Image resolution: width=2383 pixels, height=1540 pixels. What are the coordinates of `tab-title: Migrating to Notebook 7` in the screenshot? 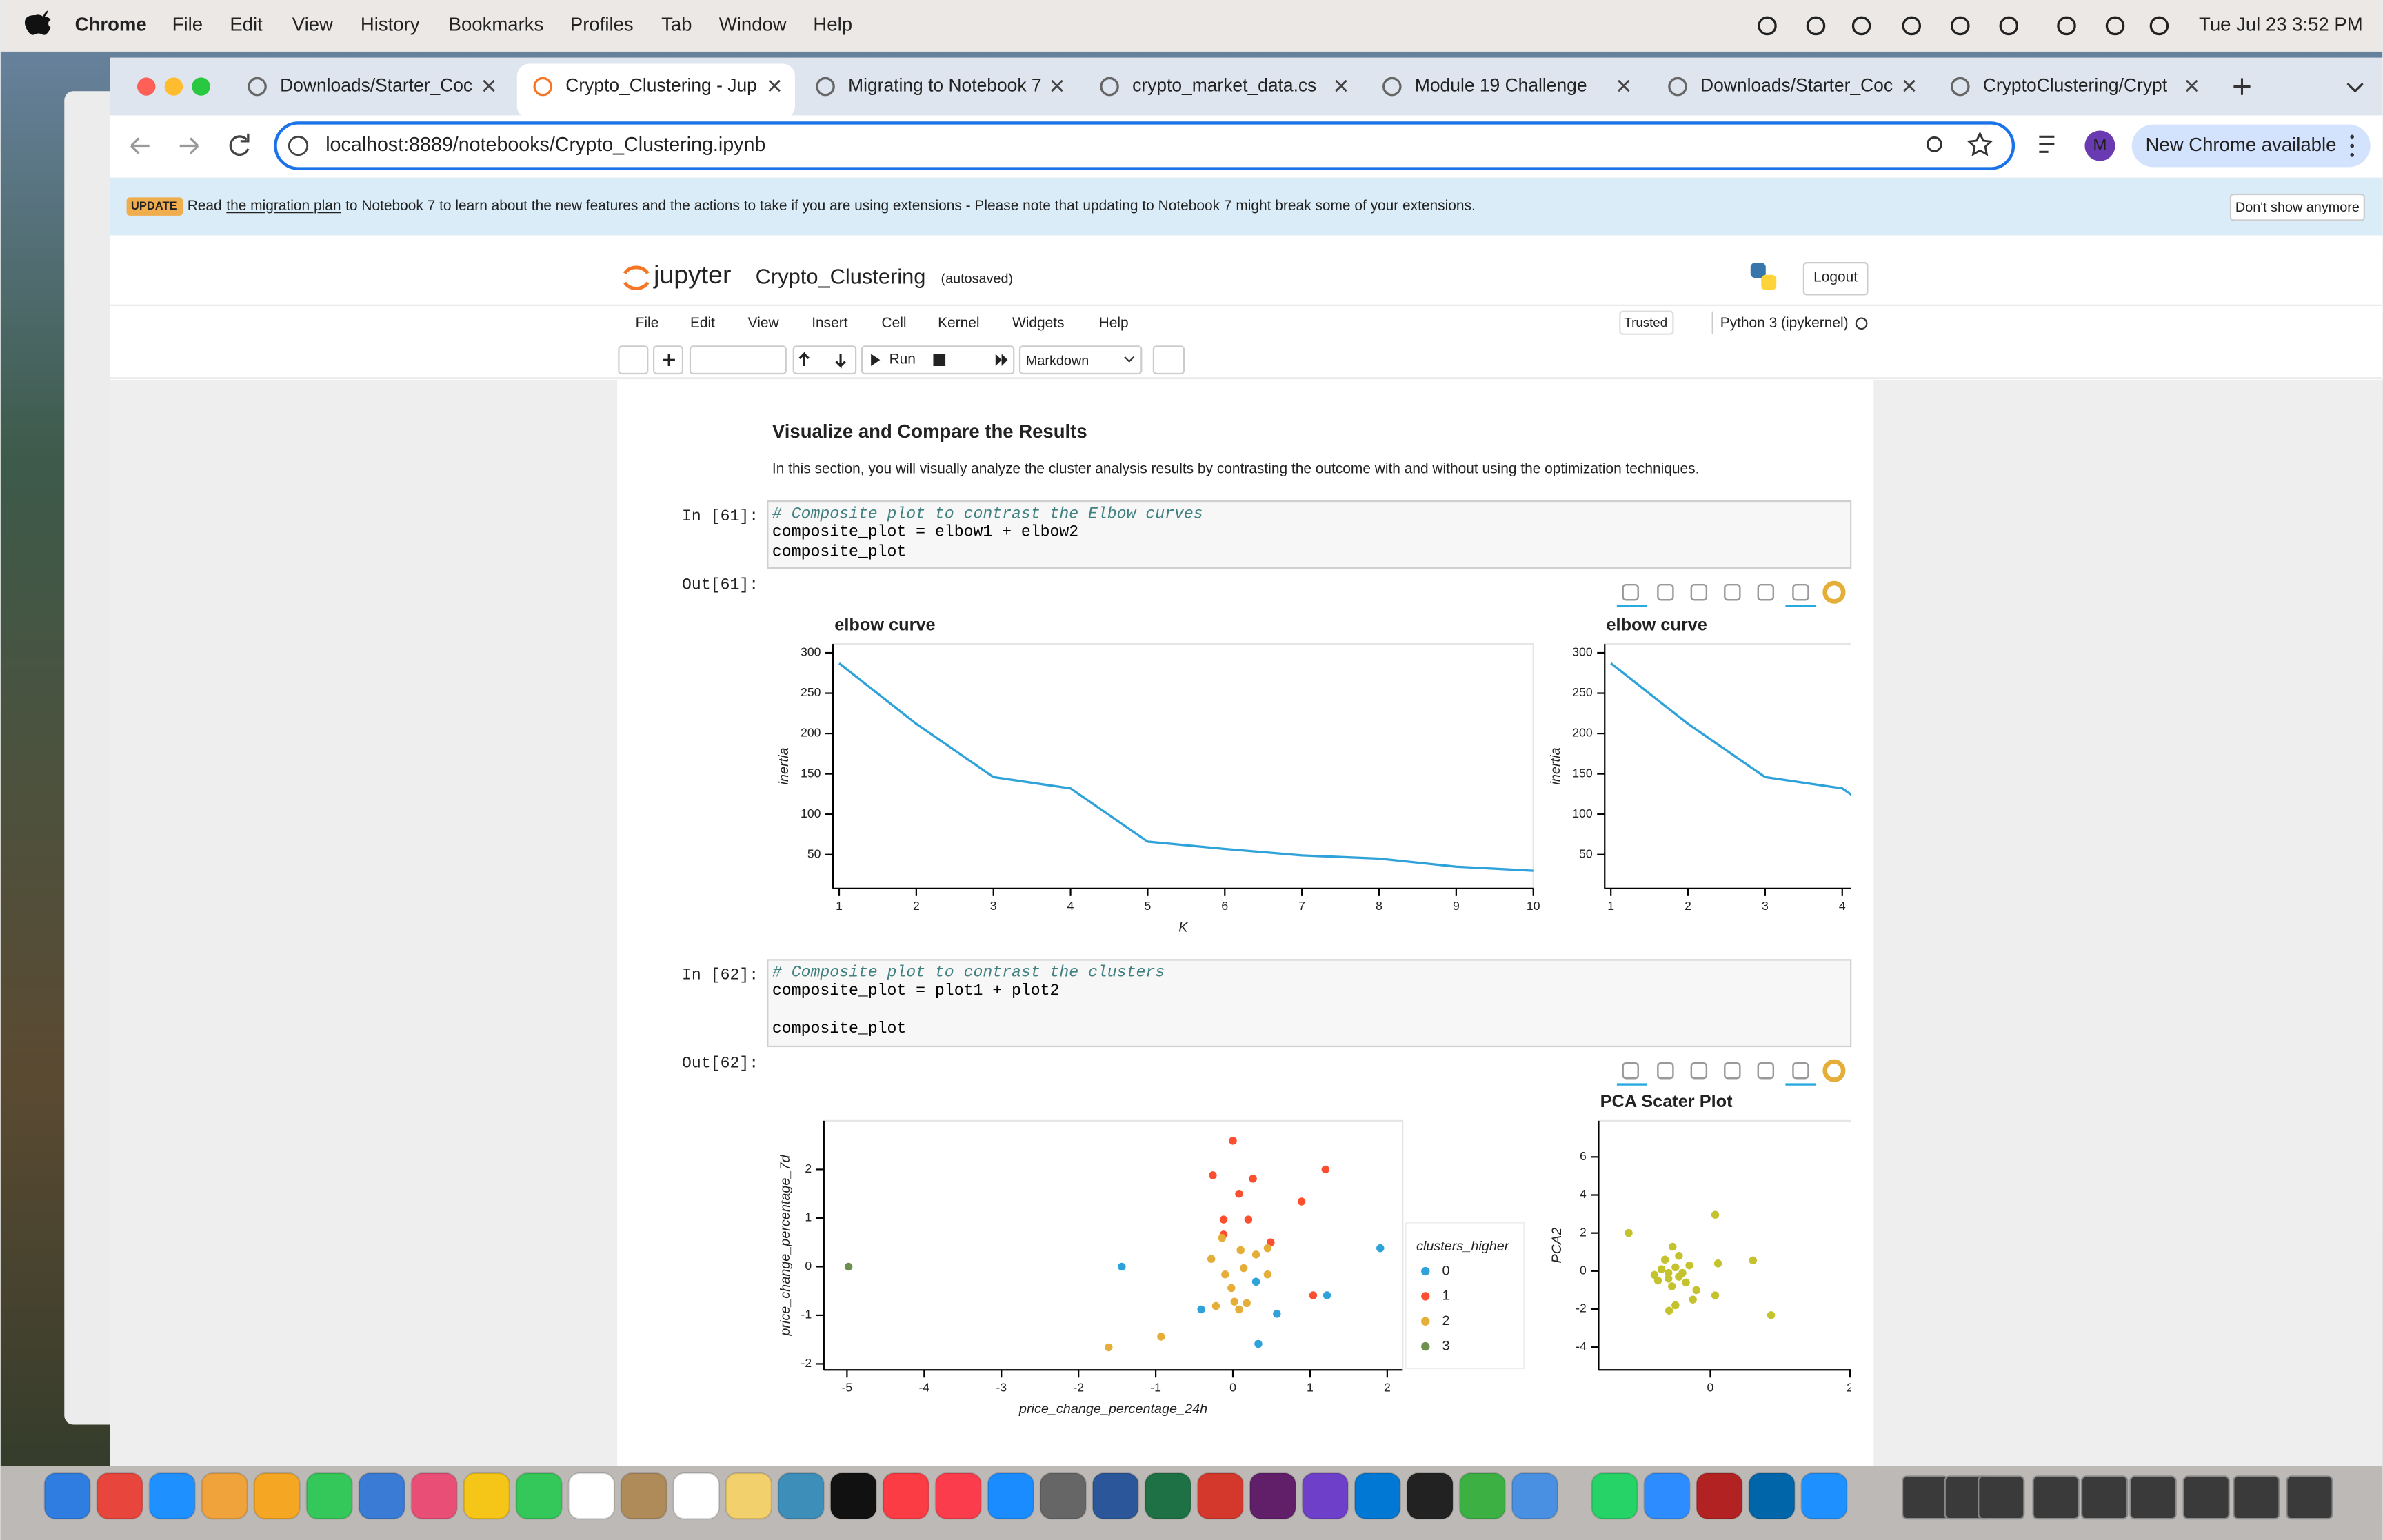 It's located at (945, 86).